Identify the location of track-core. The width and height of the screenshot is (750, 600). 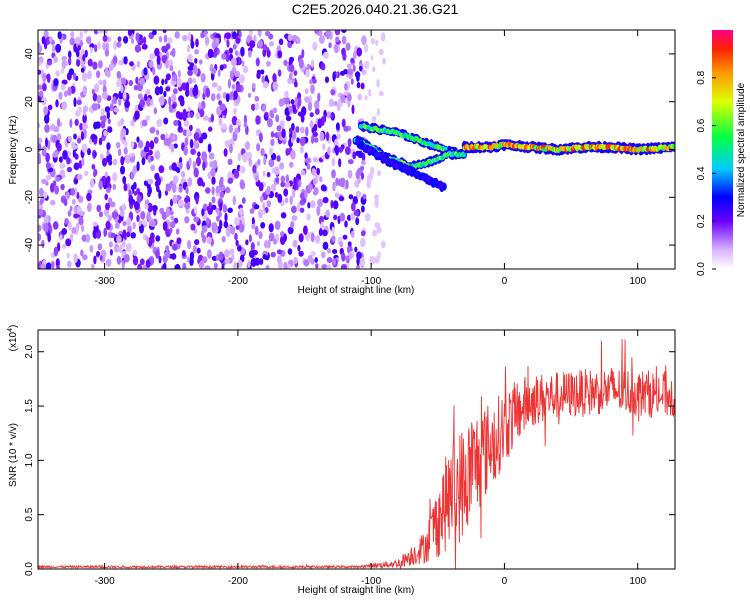
(673, 146).